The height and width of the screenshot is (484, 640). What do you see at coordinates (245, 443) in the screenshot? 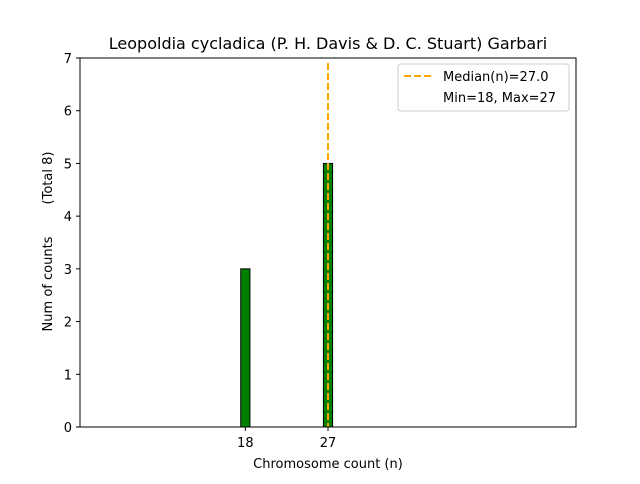
I see `x-tick-label-18: 18` at bounding box center [245, 443].